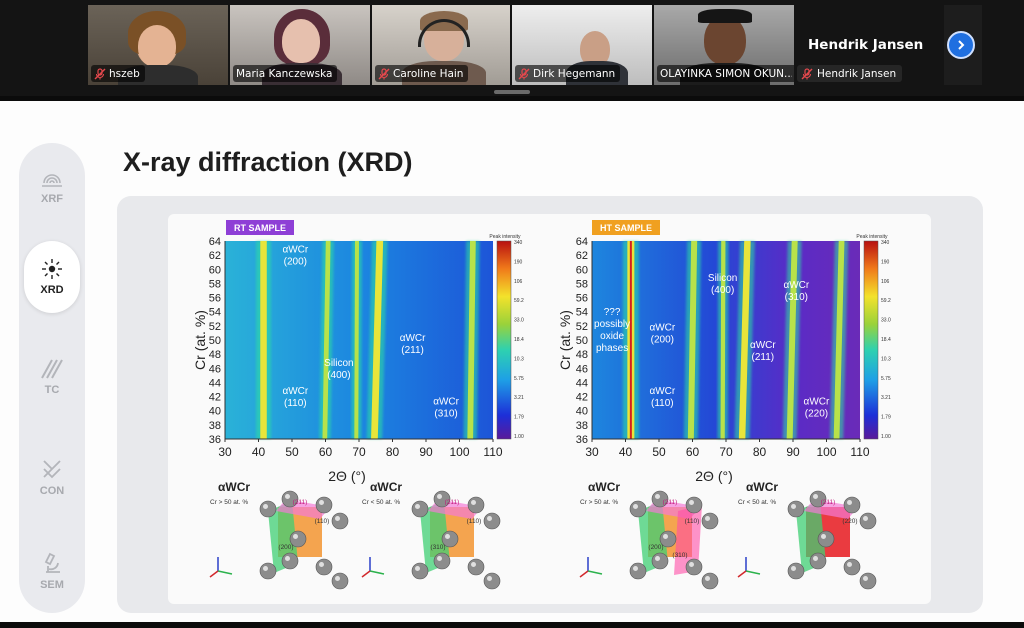 The width and height of the screenshot is (1024, 628). Describe the element at coordinates (52, 377) in the screenshot. I see `sidebar-item-tc: TC` at that location.